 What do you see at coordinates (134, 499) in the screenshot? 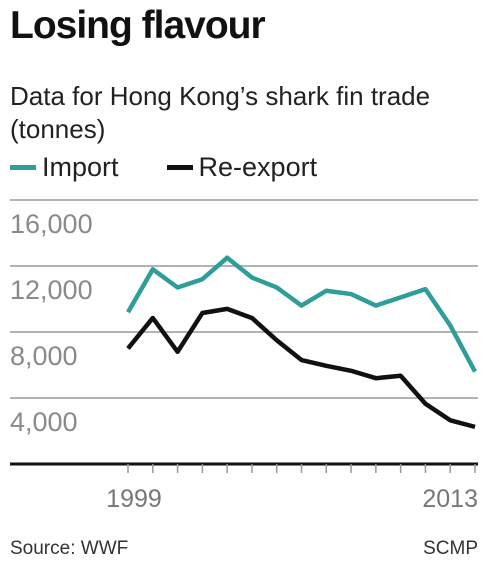
I see `x-tick-label: 1999` at bounding box center [134, 499].